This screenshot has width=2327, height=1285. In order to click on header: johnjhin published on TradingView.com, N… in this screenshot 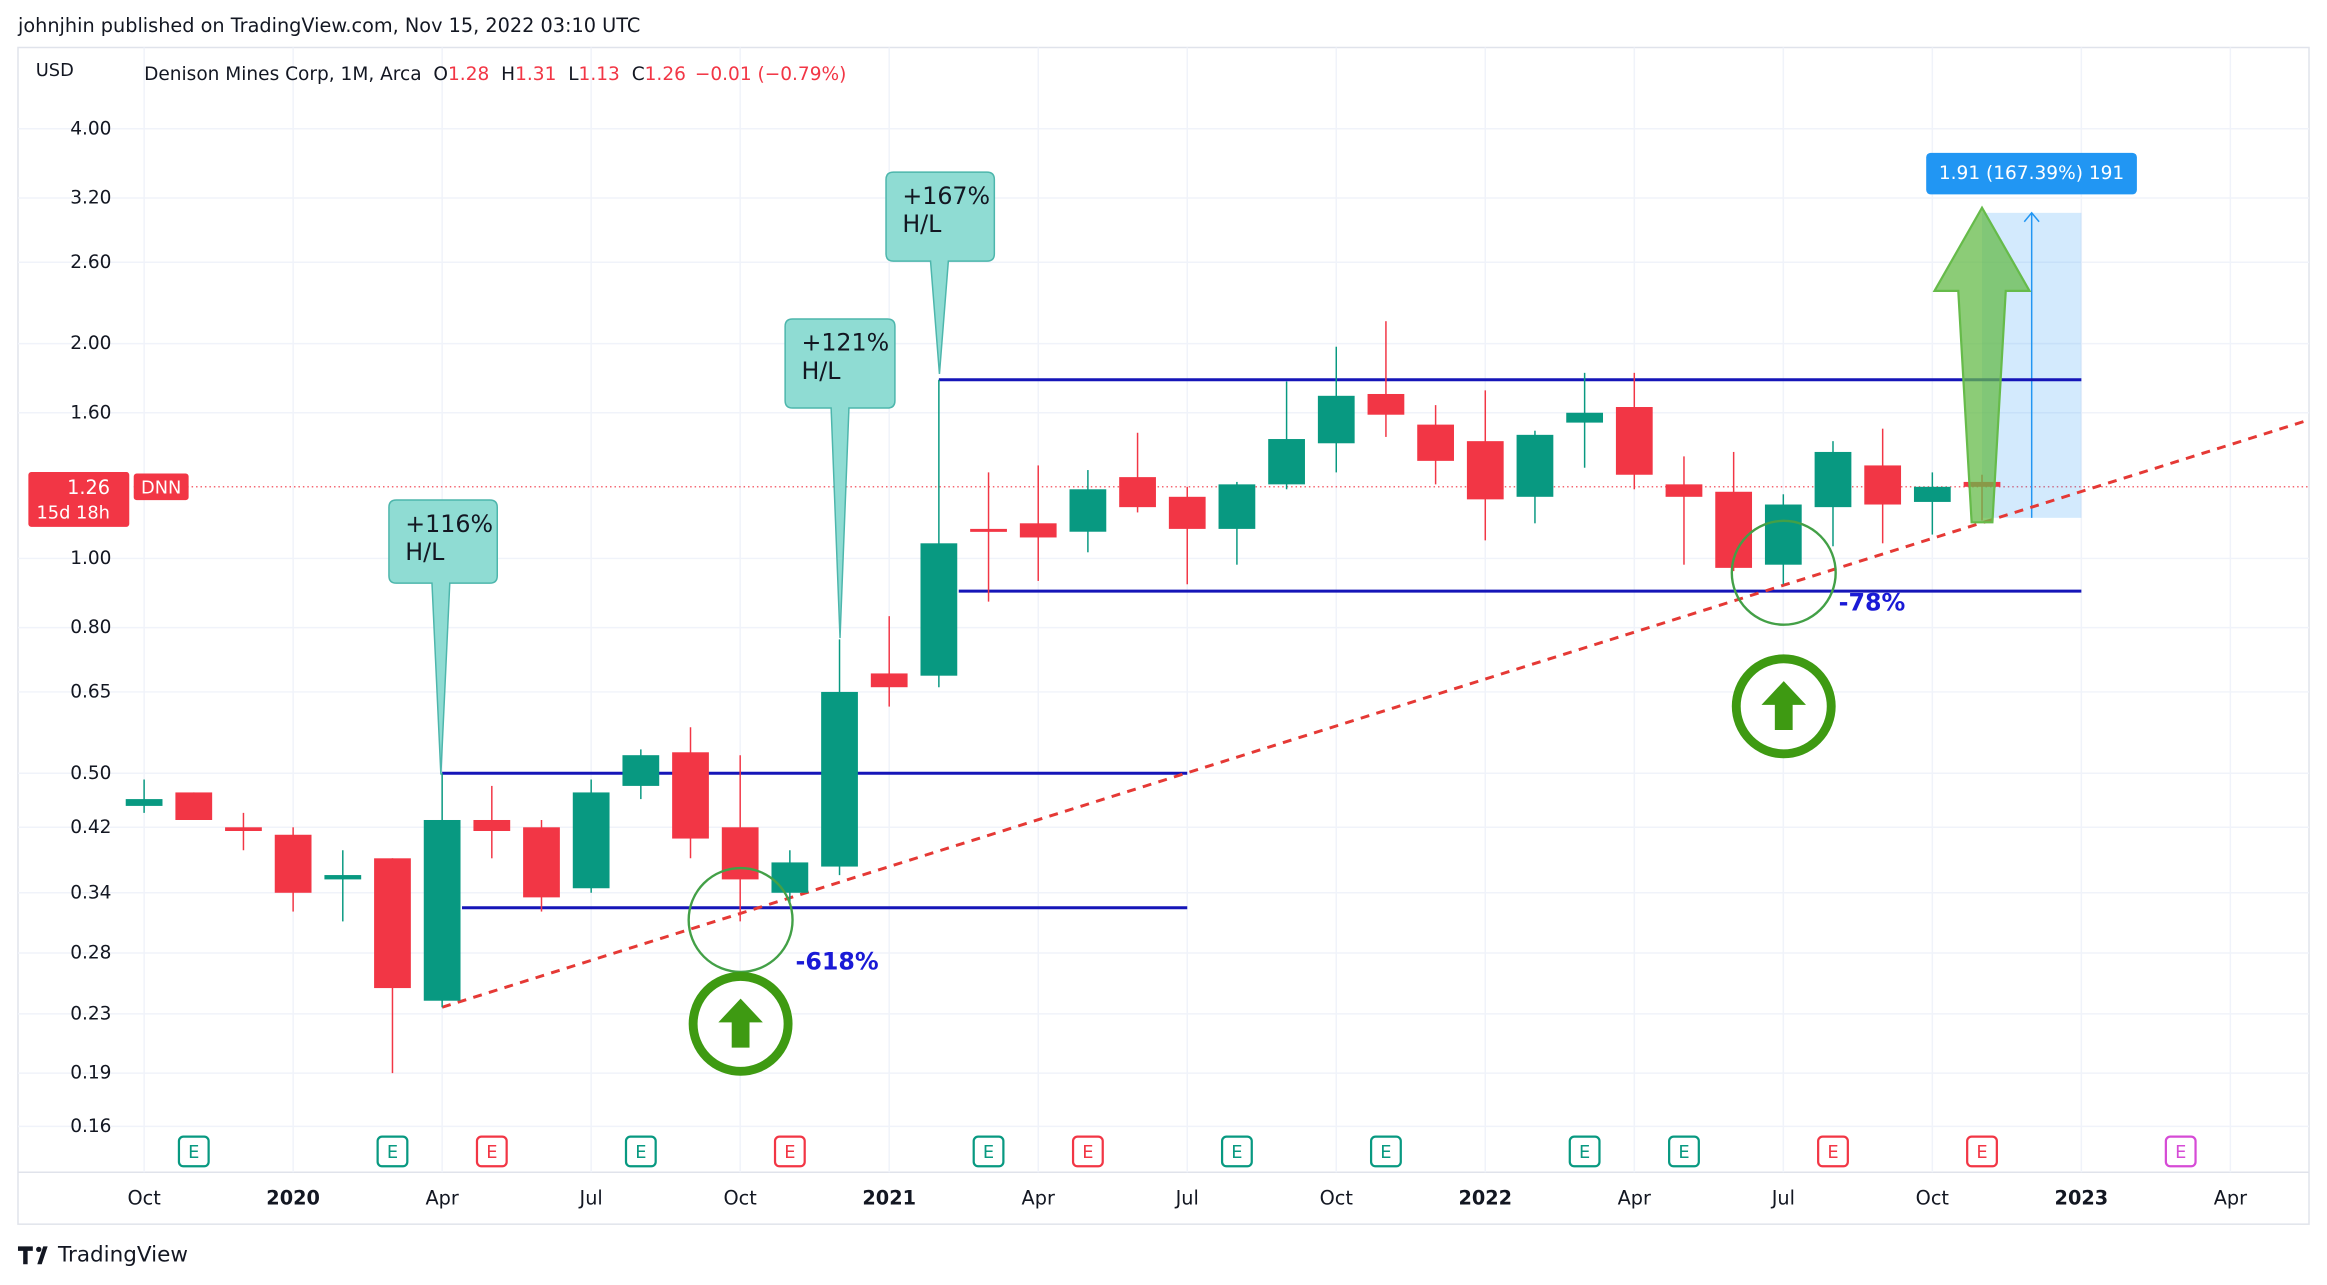, I will do `click(328, 25)`.